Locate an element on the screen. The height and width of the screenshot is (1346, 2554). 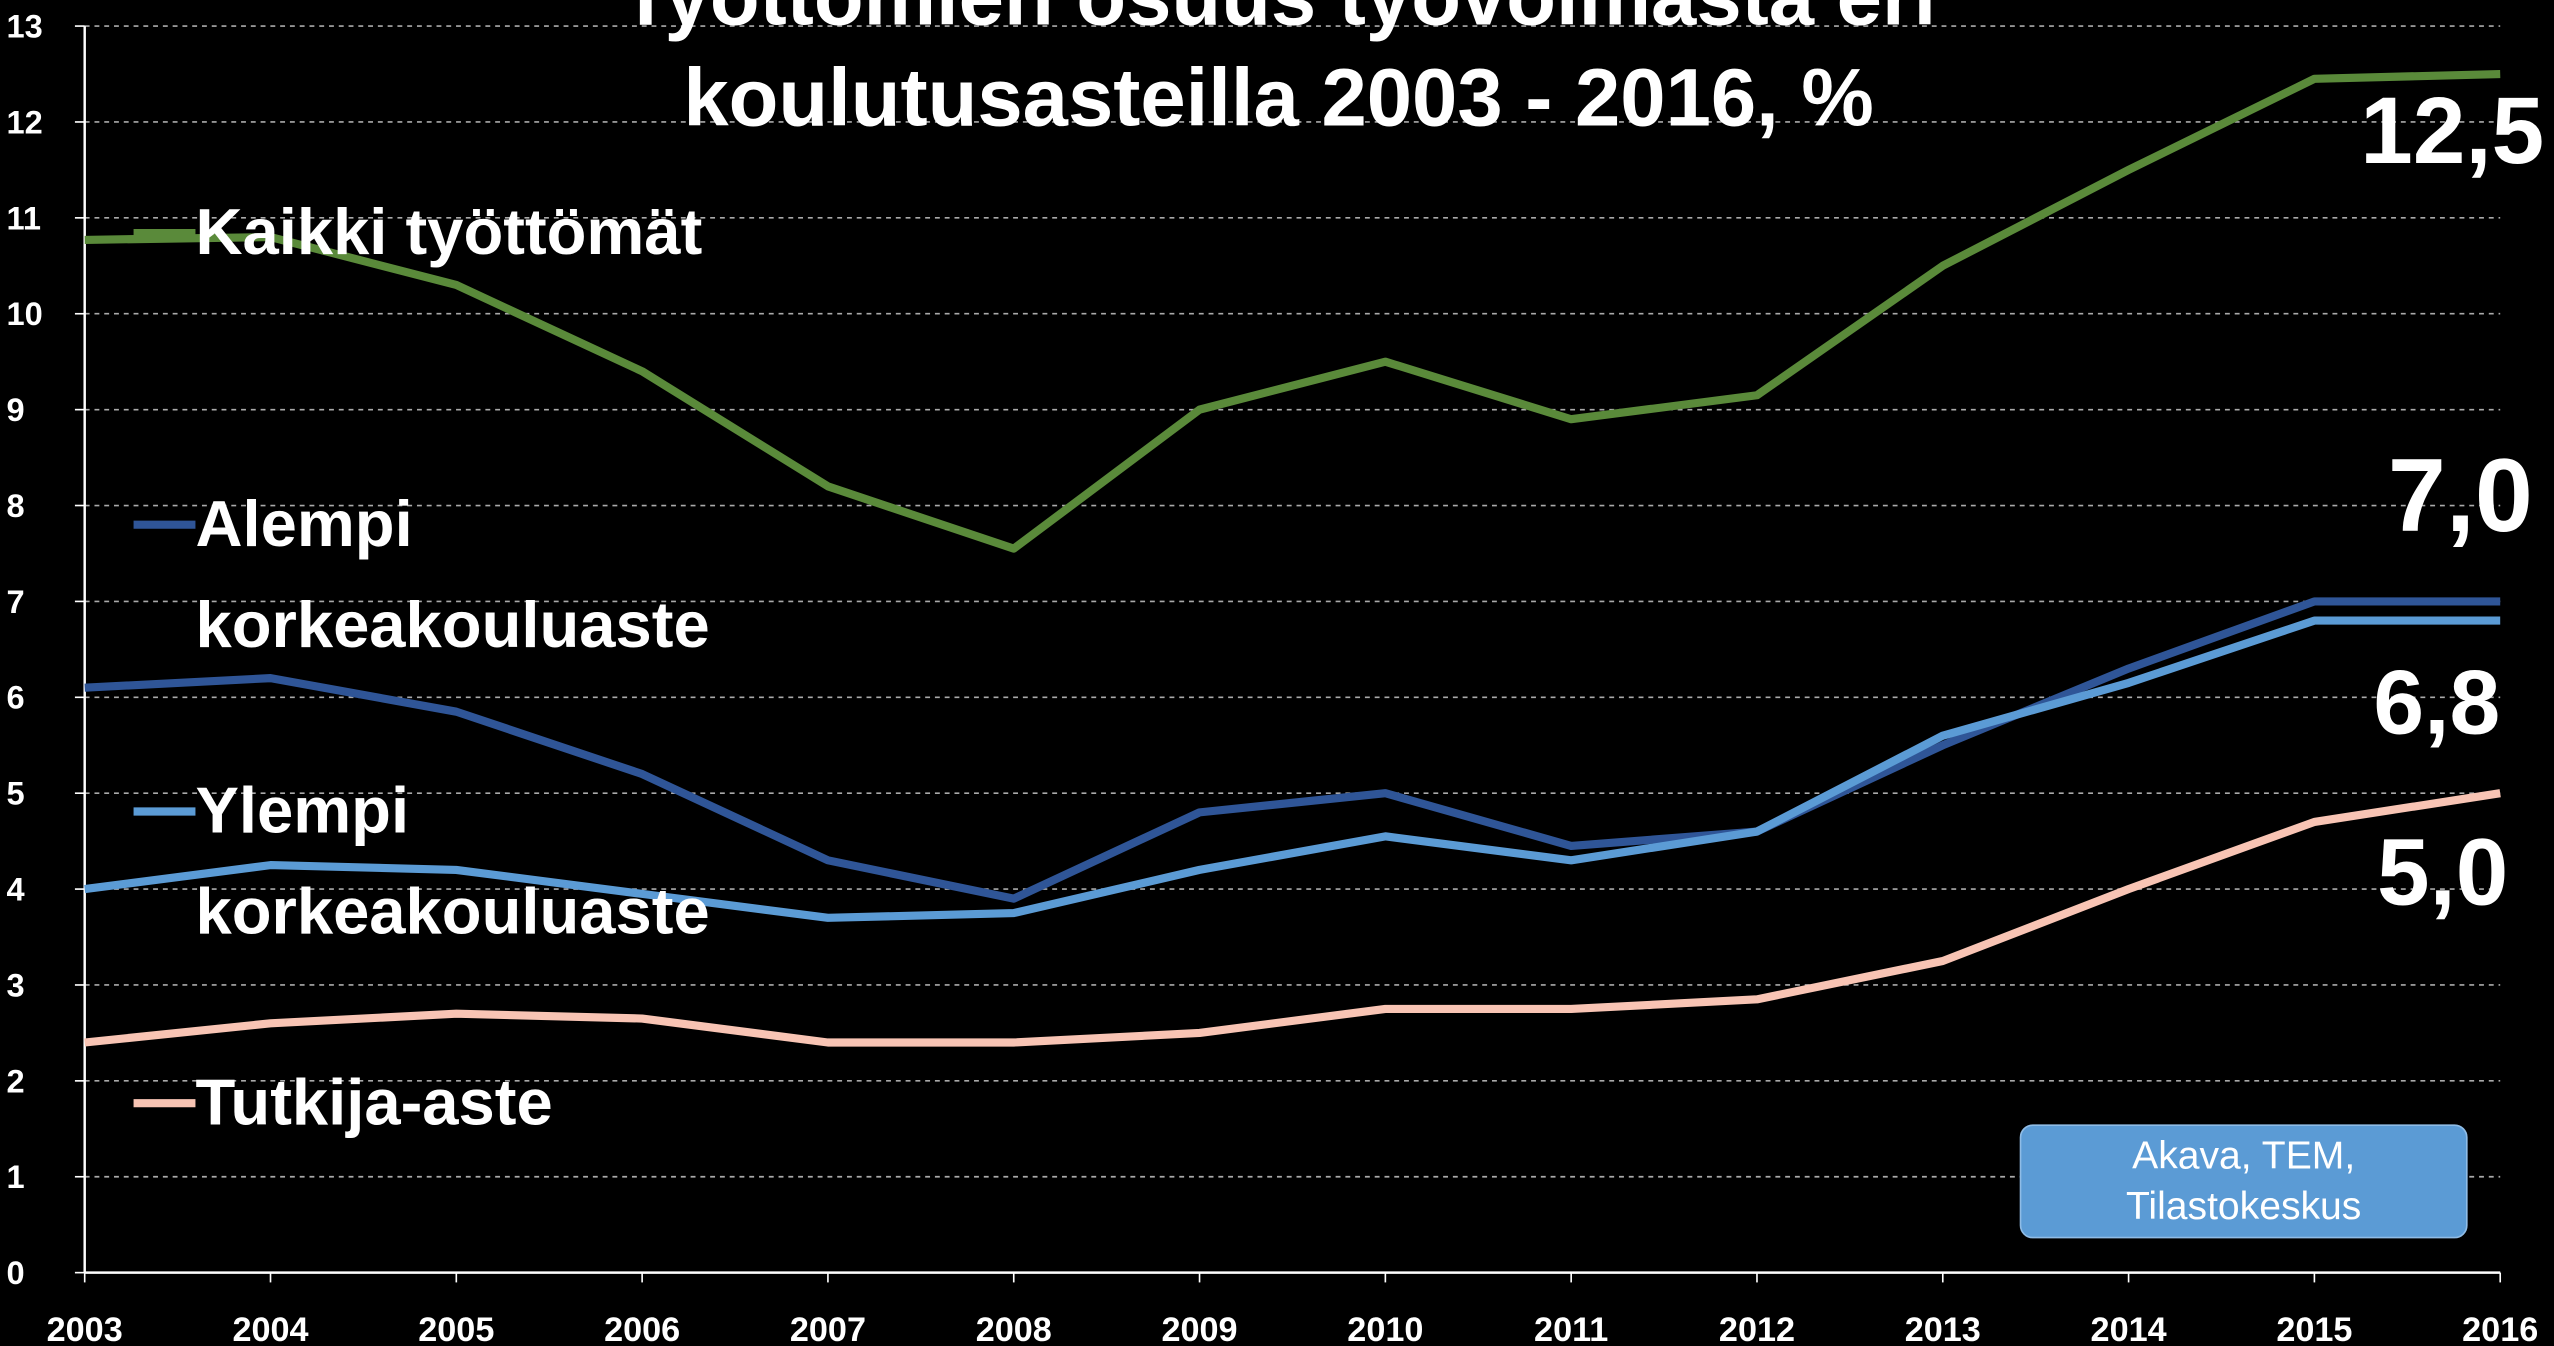
end-label: 7,0 is located at coordinates (2460, 496).